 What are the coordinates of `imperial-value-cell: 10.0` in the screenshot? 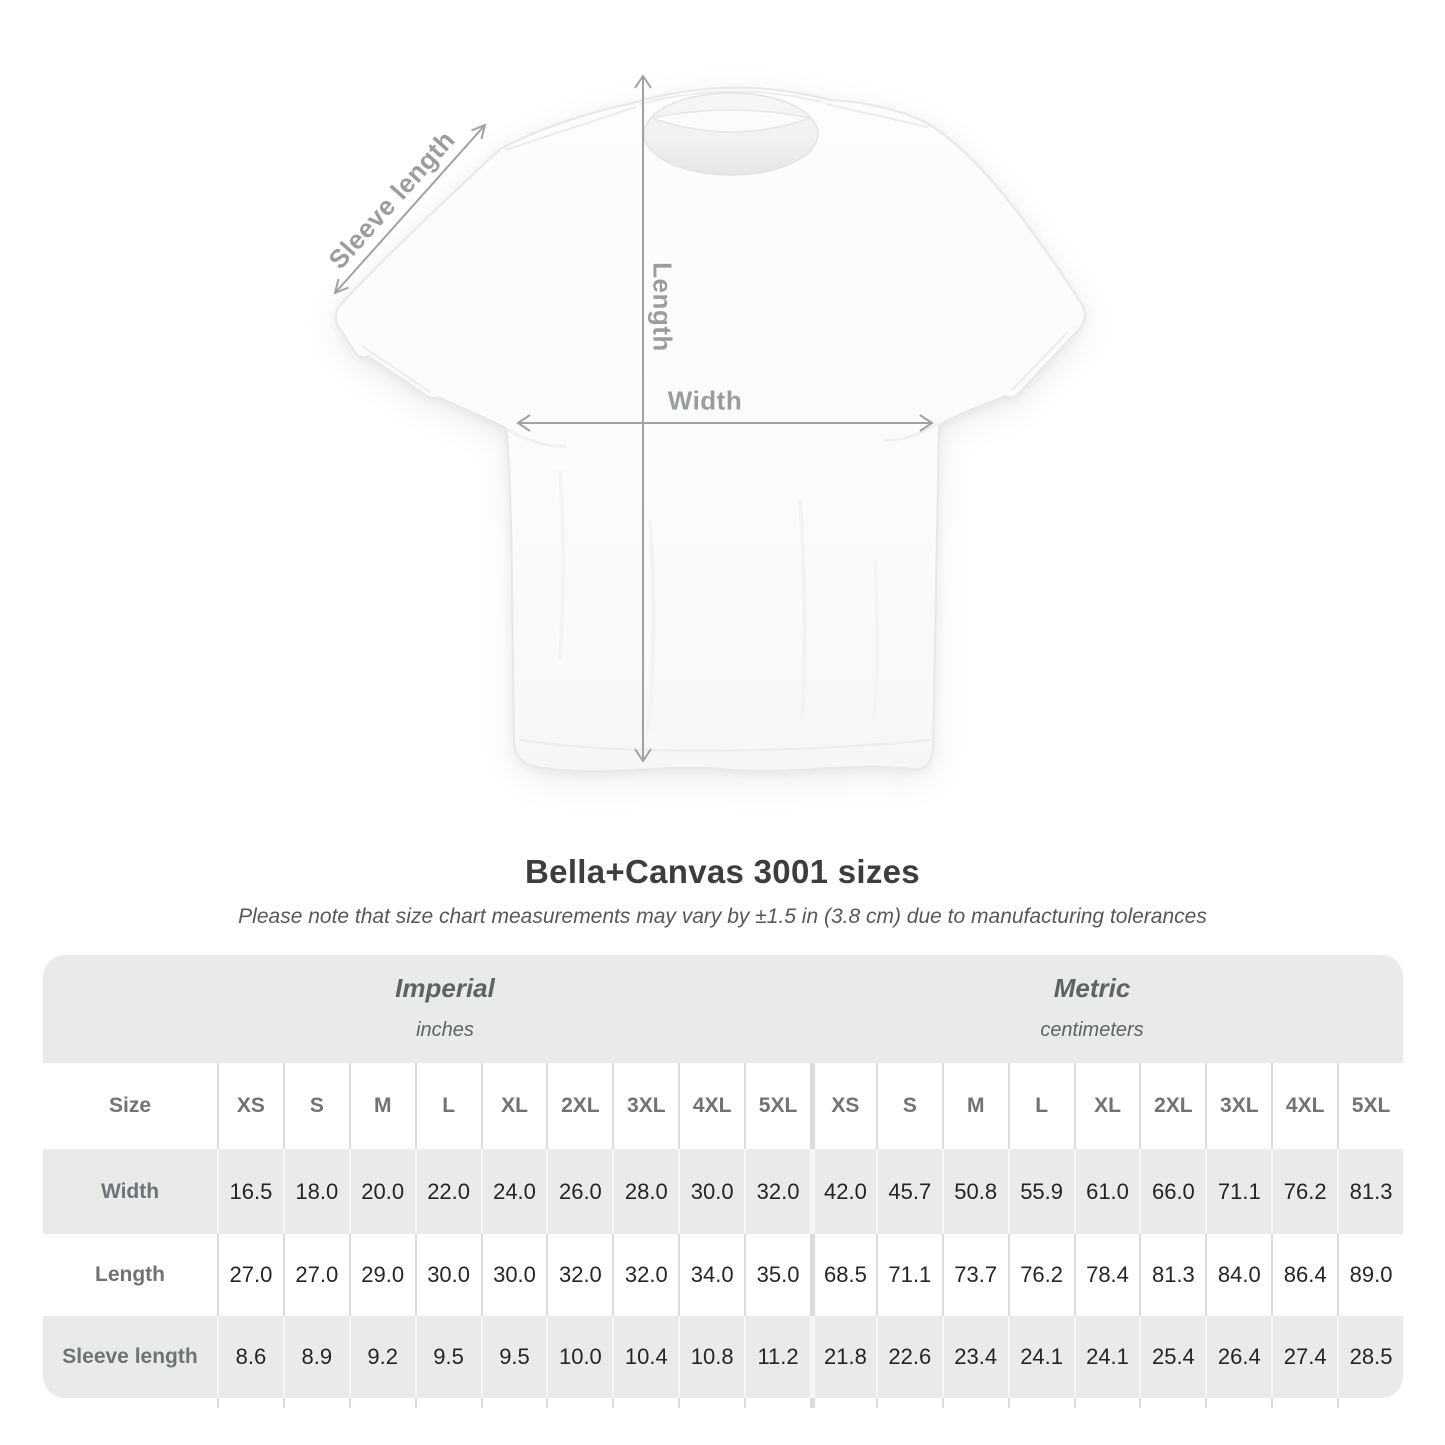 It's located at (579, 1357).